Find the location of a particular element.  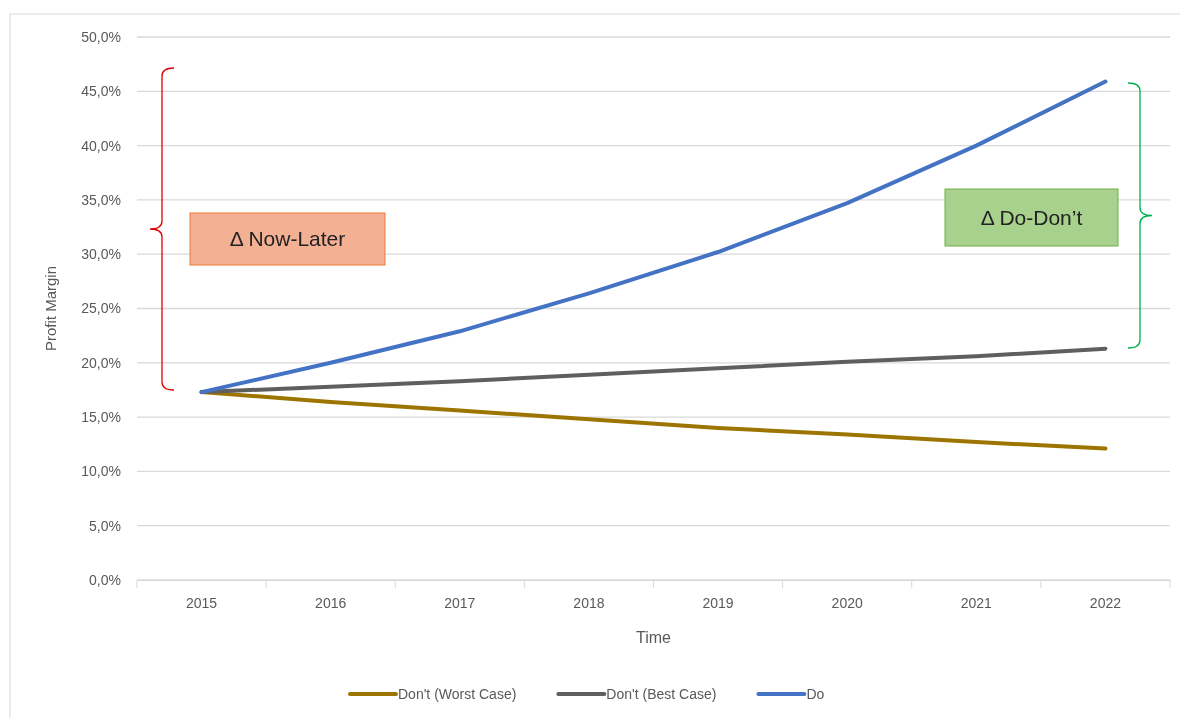

y-tick-label: 10,0% is located at coordinates (101, 471).